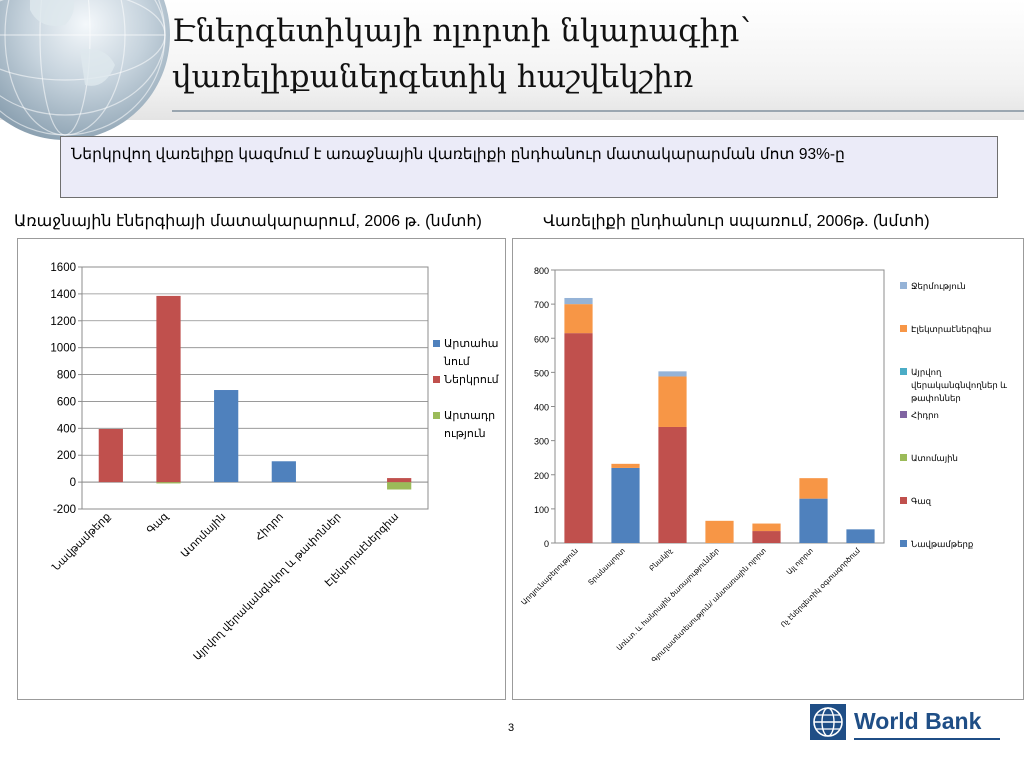 The height and width of the screenshot is (768, 1024). Describe the element at coordinates (936, 398) in the screenshot. I see `legend-label: թափոններ` at that location.